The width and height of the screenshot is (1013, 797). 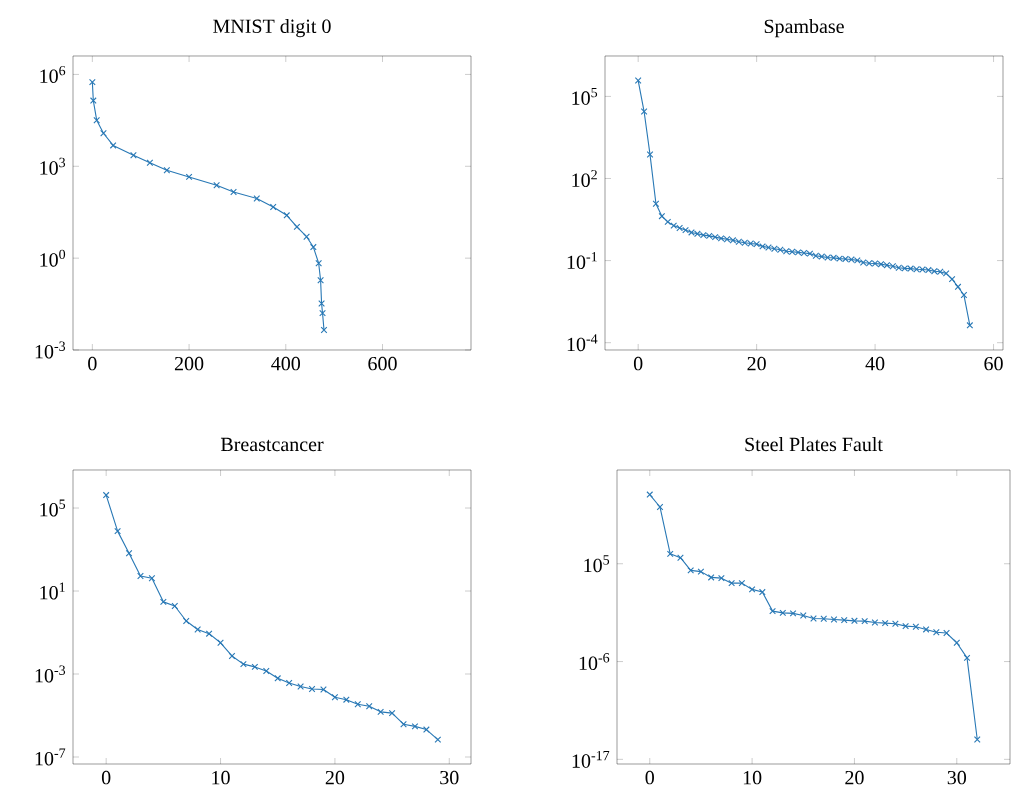 I want to click on y-tick-label: 10$^{2}$, so click(x=584, y=178).